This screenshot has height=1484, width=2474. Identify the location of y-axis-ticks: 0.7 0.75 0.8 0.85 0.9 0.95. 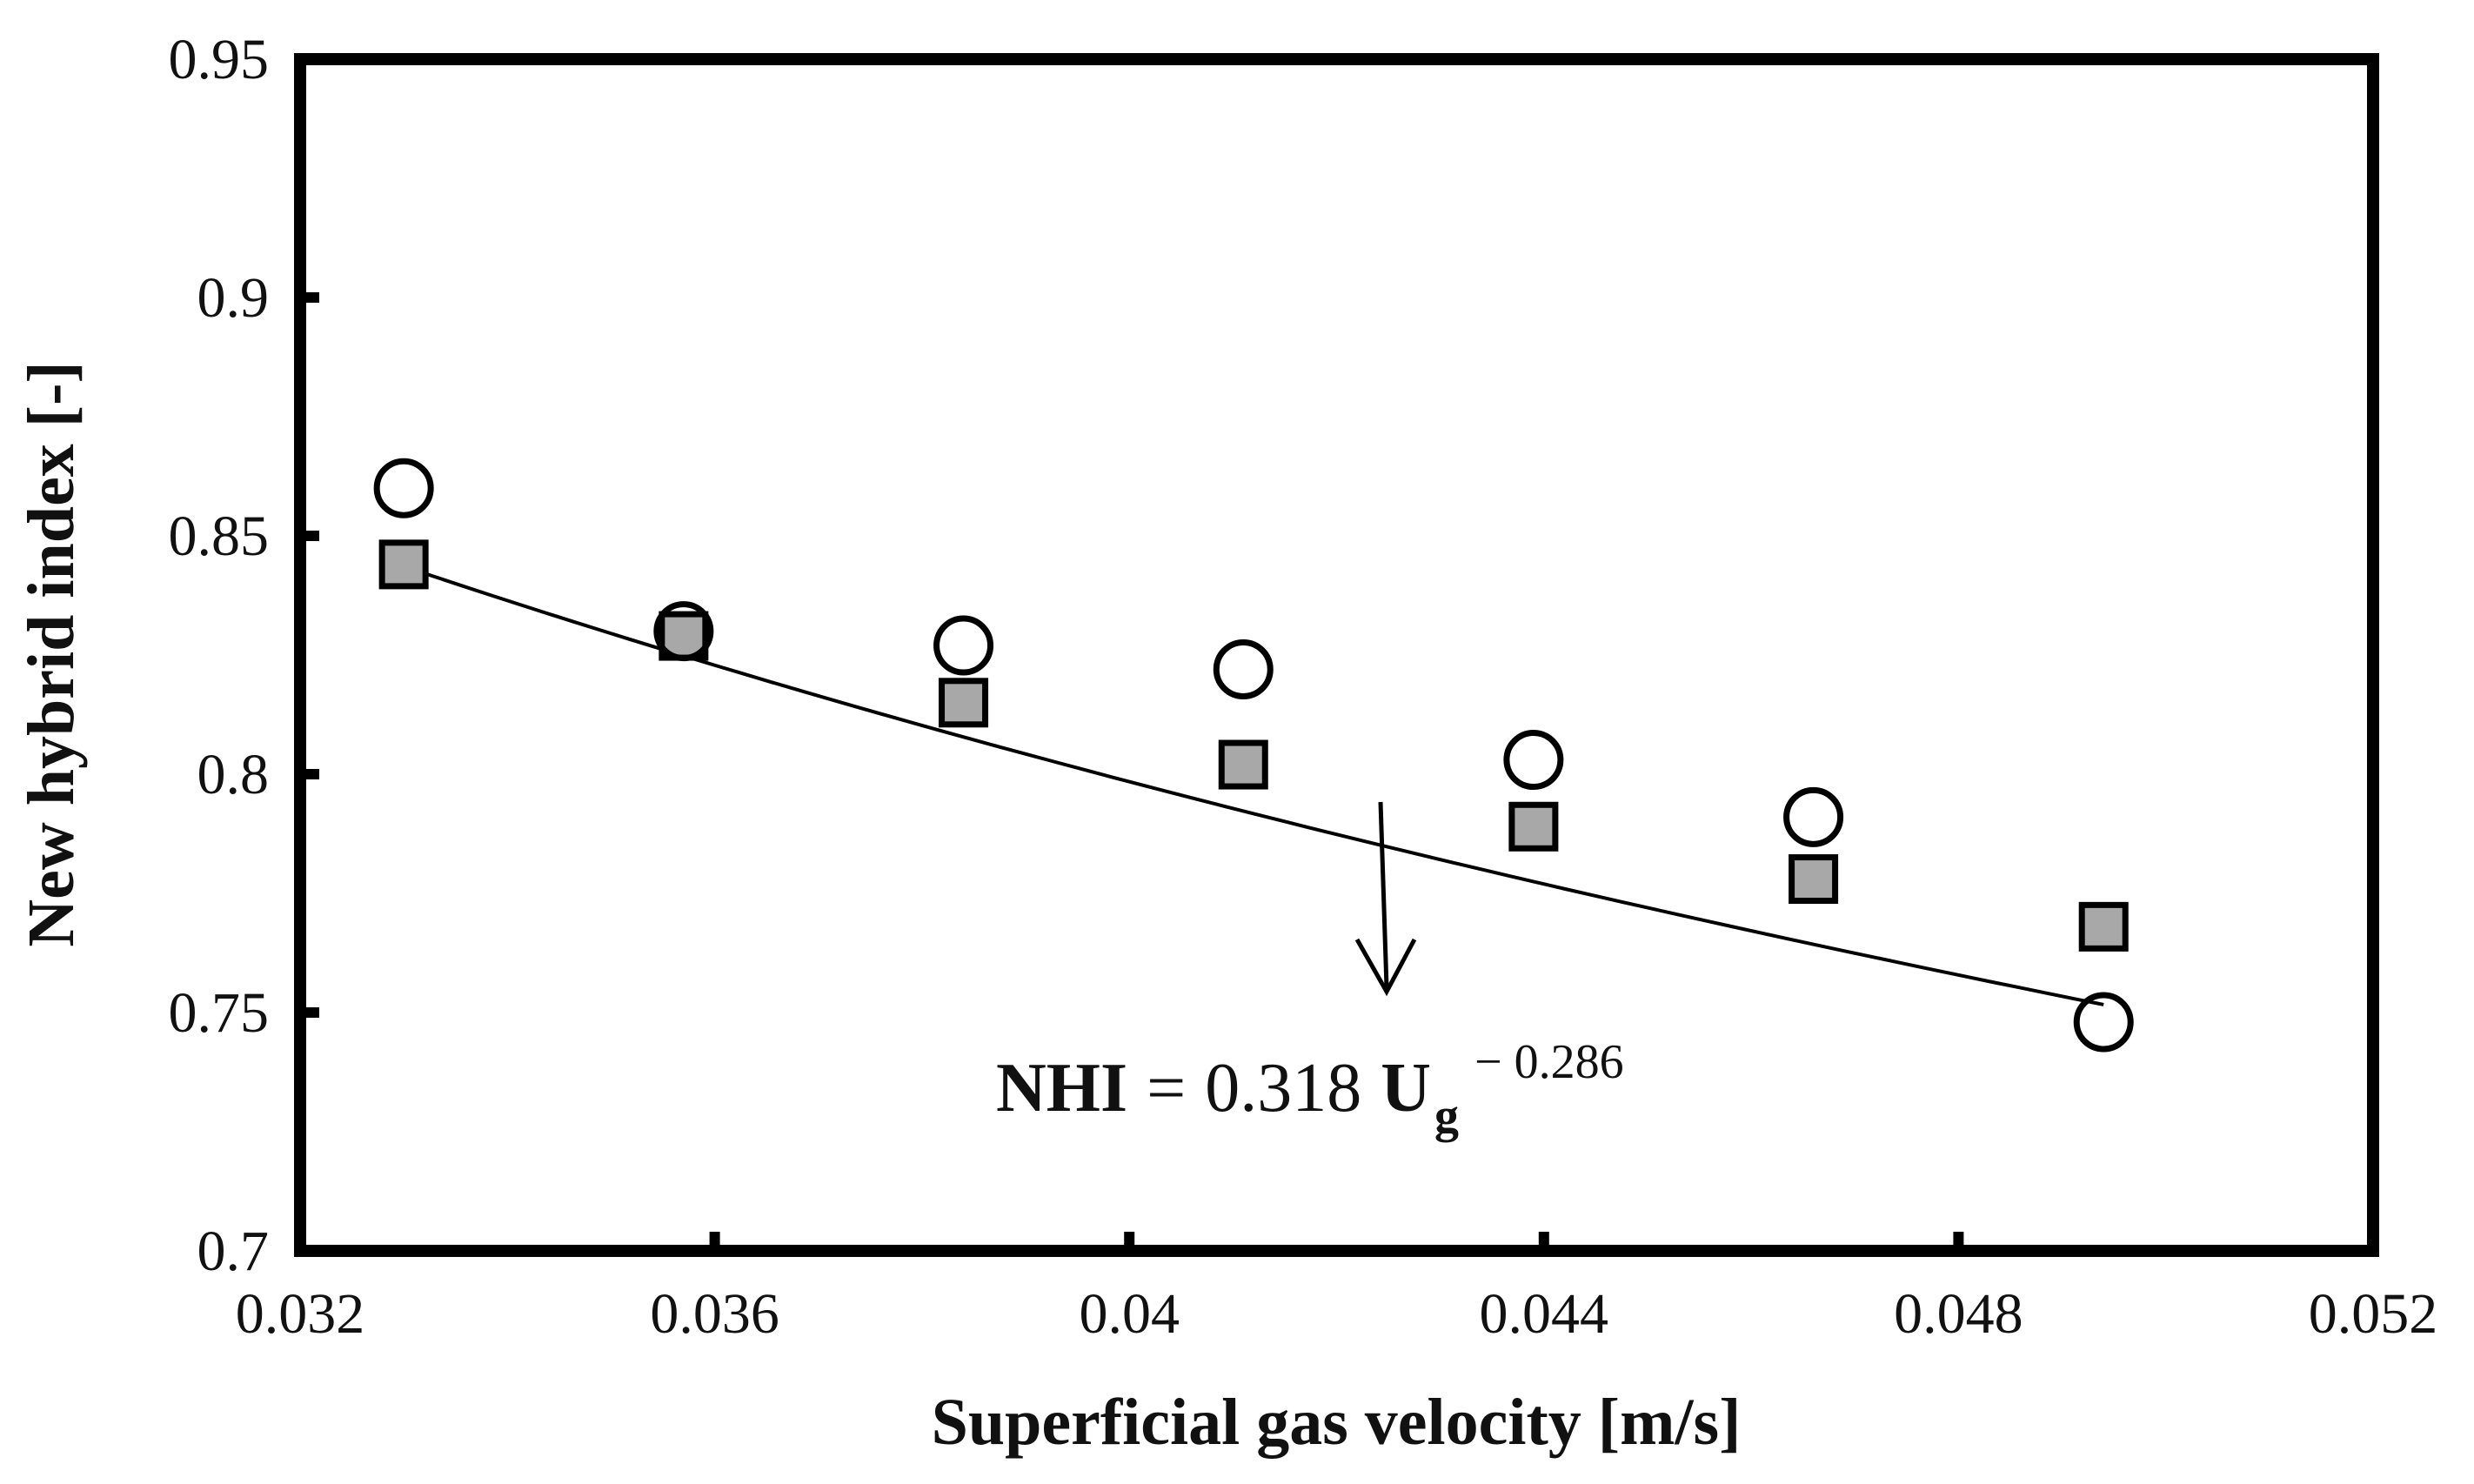
(244, 655).